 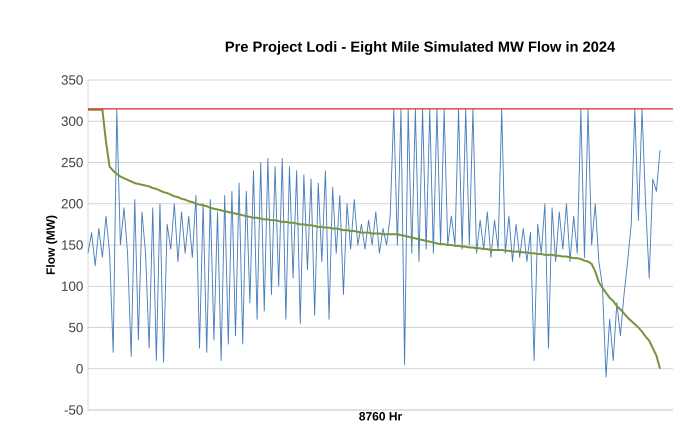 What do you see at coordinates (421, 48) in the screenshot?
I see `chart-title: Pre Project Lodi - Eight Mile Simulated MW Flow in 2024` at bounding box center [421, 48].